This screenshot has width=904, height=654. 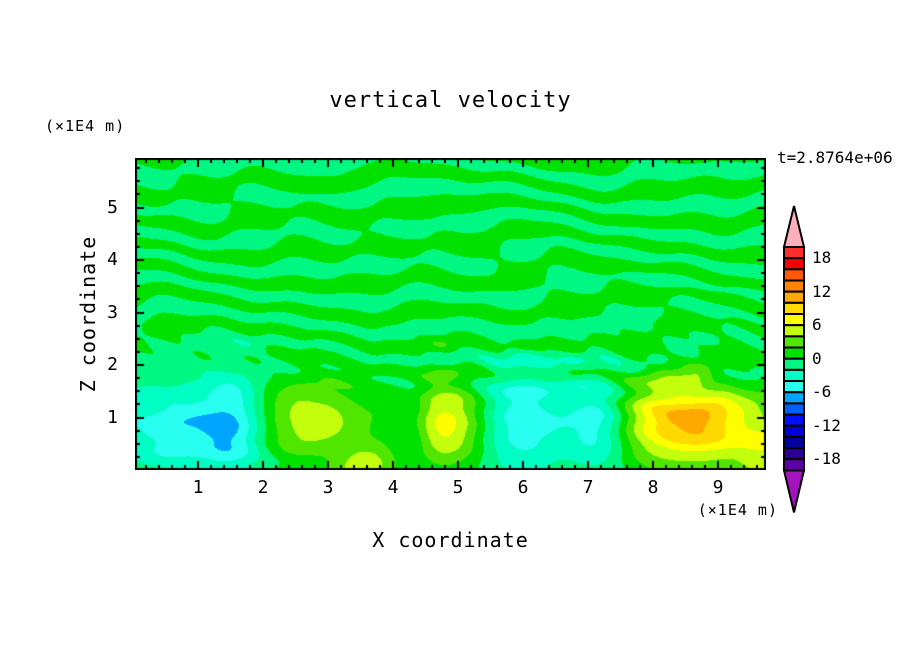 What do you see at coordinates (458, 487) in the screenshot?
I see `x-tick-label: 5` at bounding box center [458, 487].